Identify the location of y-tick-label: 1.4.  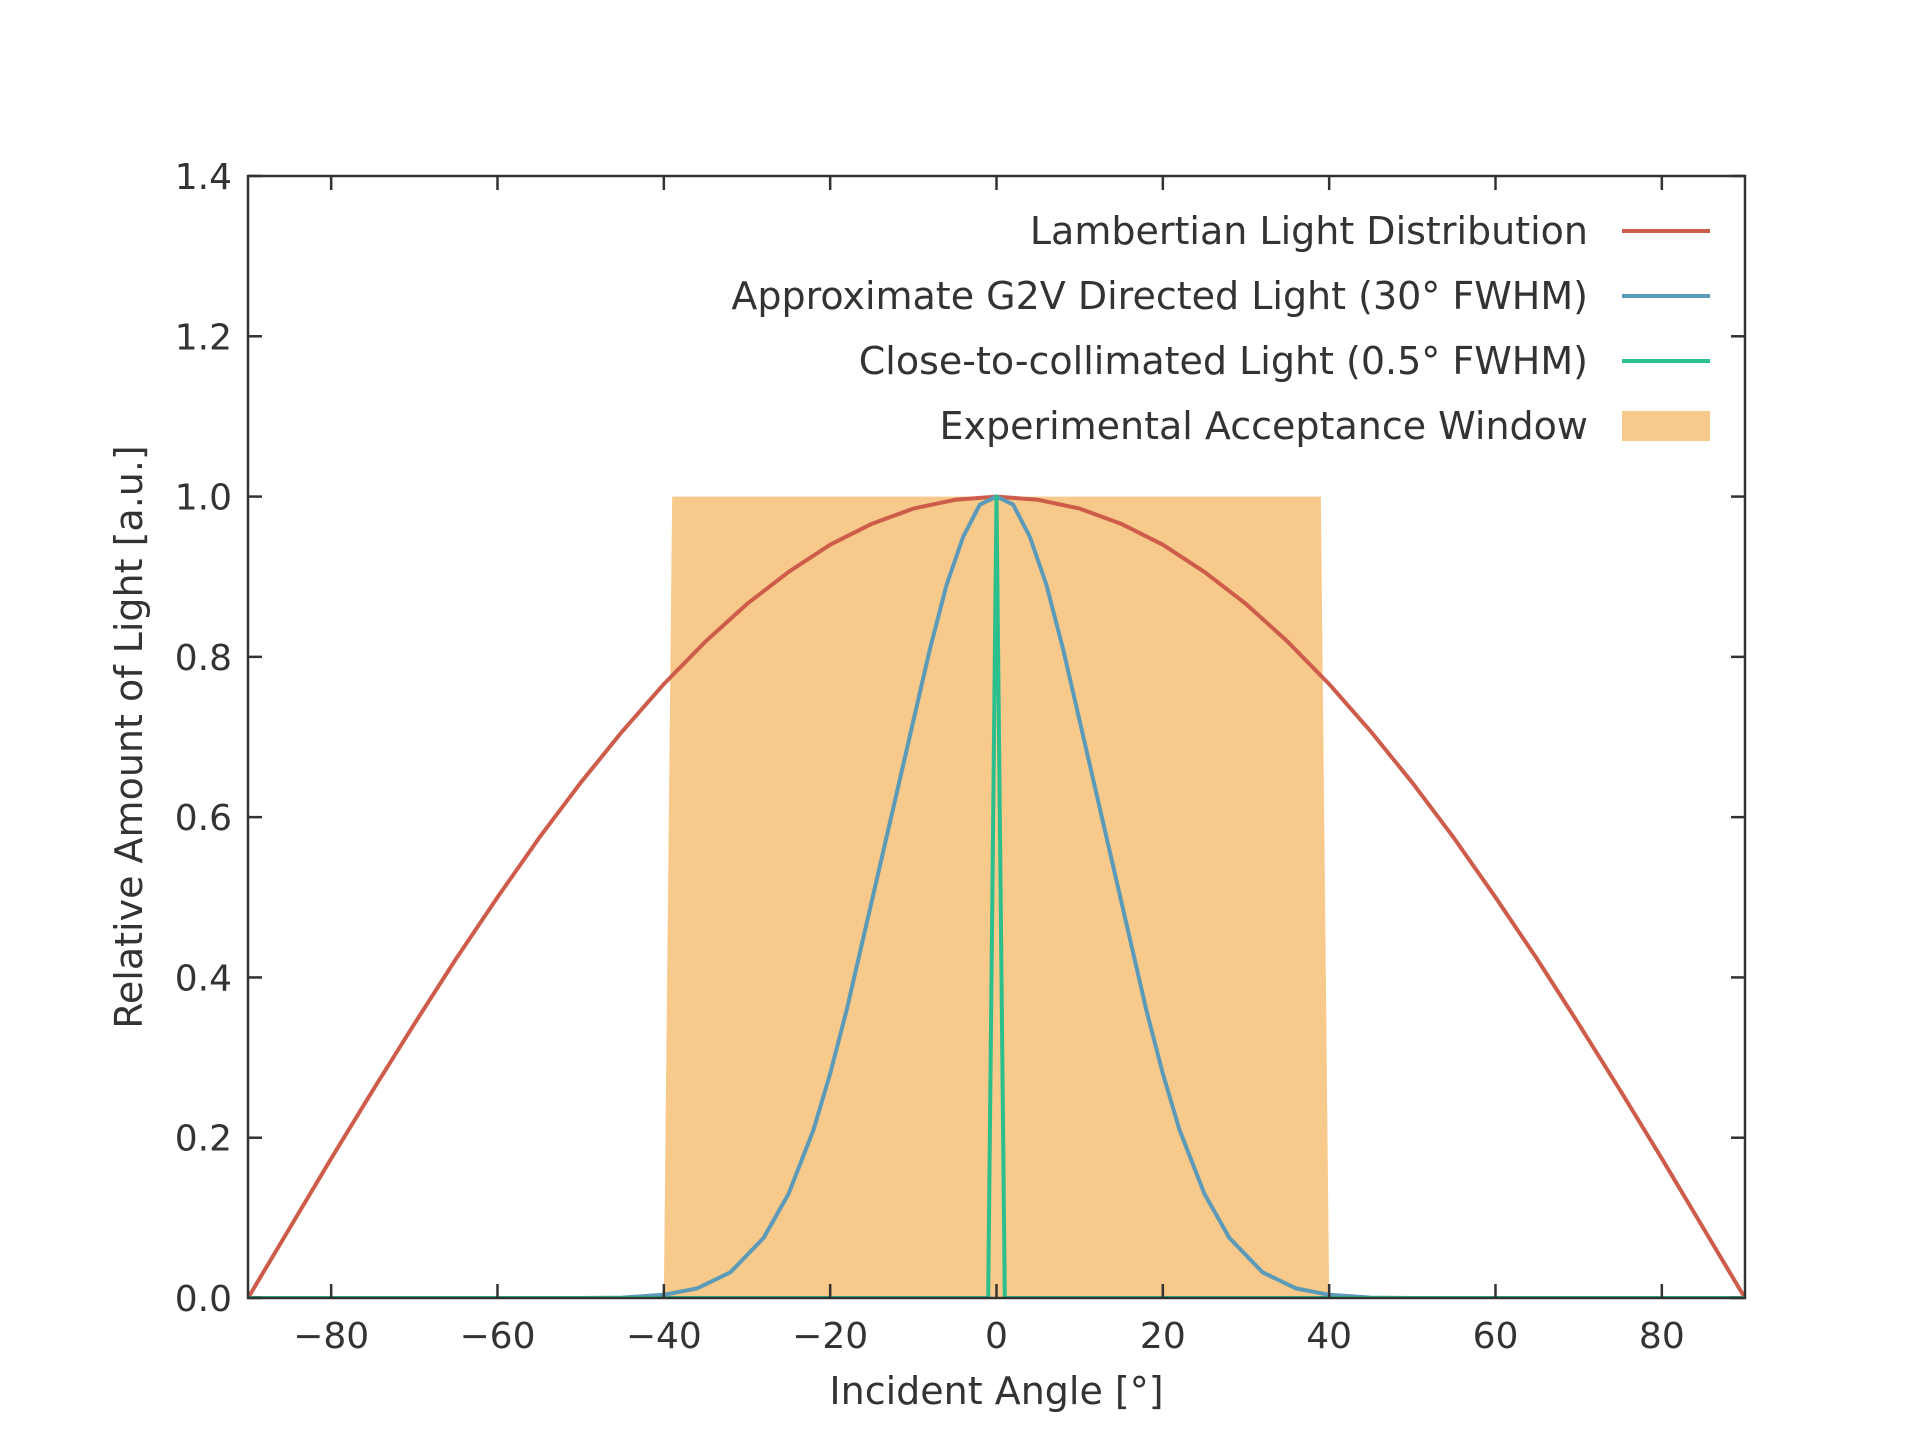
(203, 177).